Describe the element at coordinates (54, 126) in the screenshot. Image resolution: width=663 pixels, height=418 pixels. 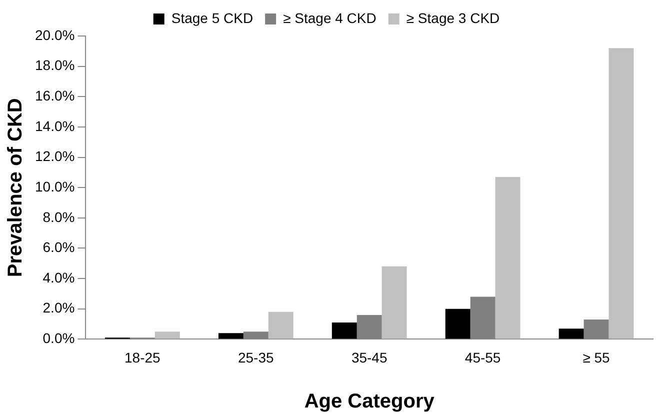
I see `y-tick-label: 14.0%` at that location.